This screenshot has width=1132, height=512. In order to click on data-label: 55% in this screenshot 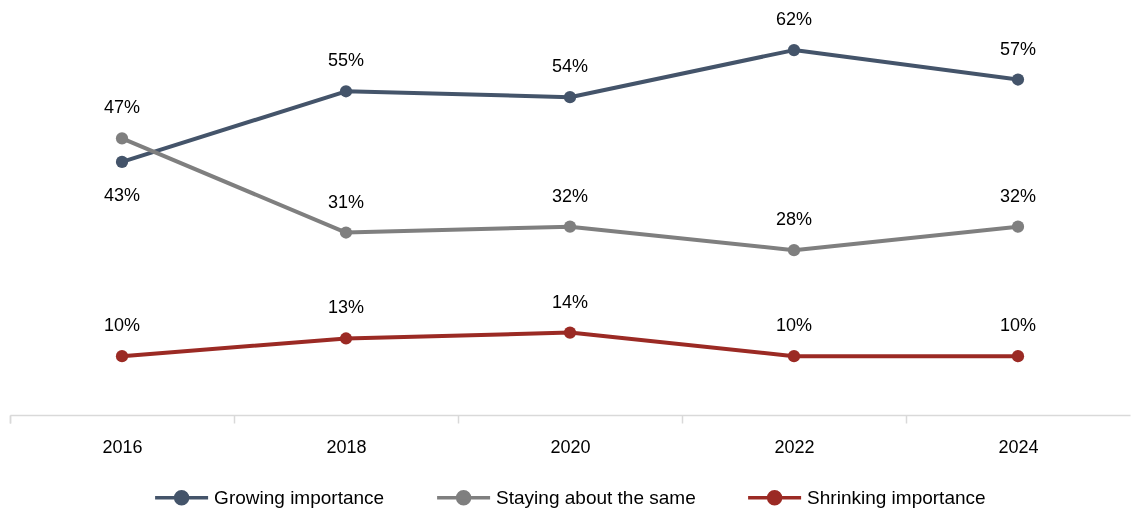, I will do `click(346, 60)`.